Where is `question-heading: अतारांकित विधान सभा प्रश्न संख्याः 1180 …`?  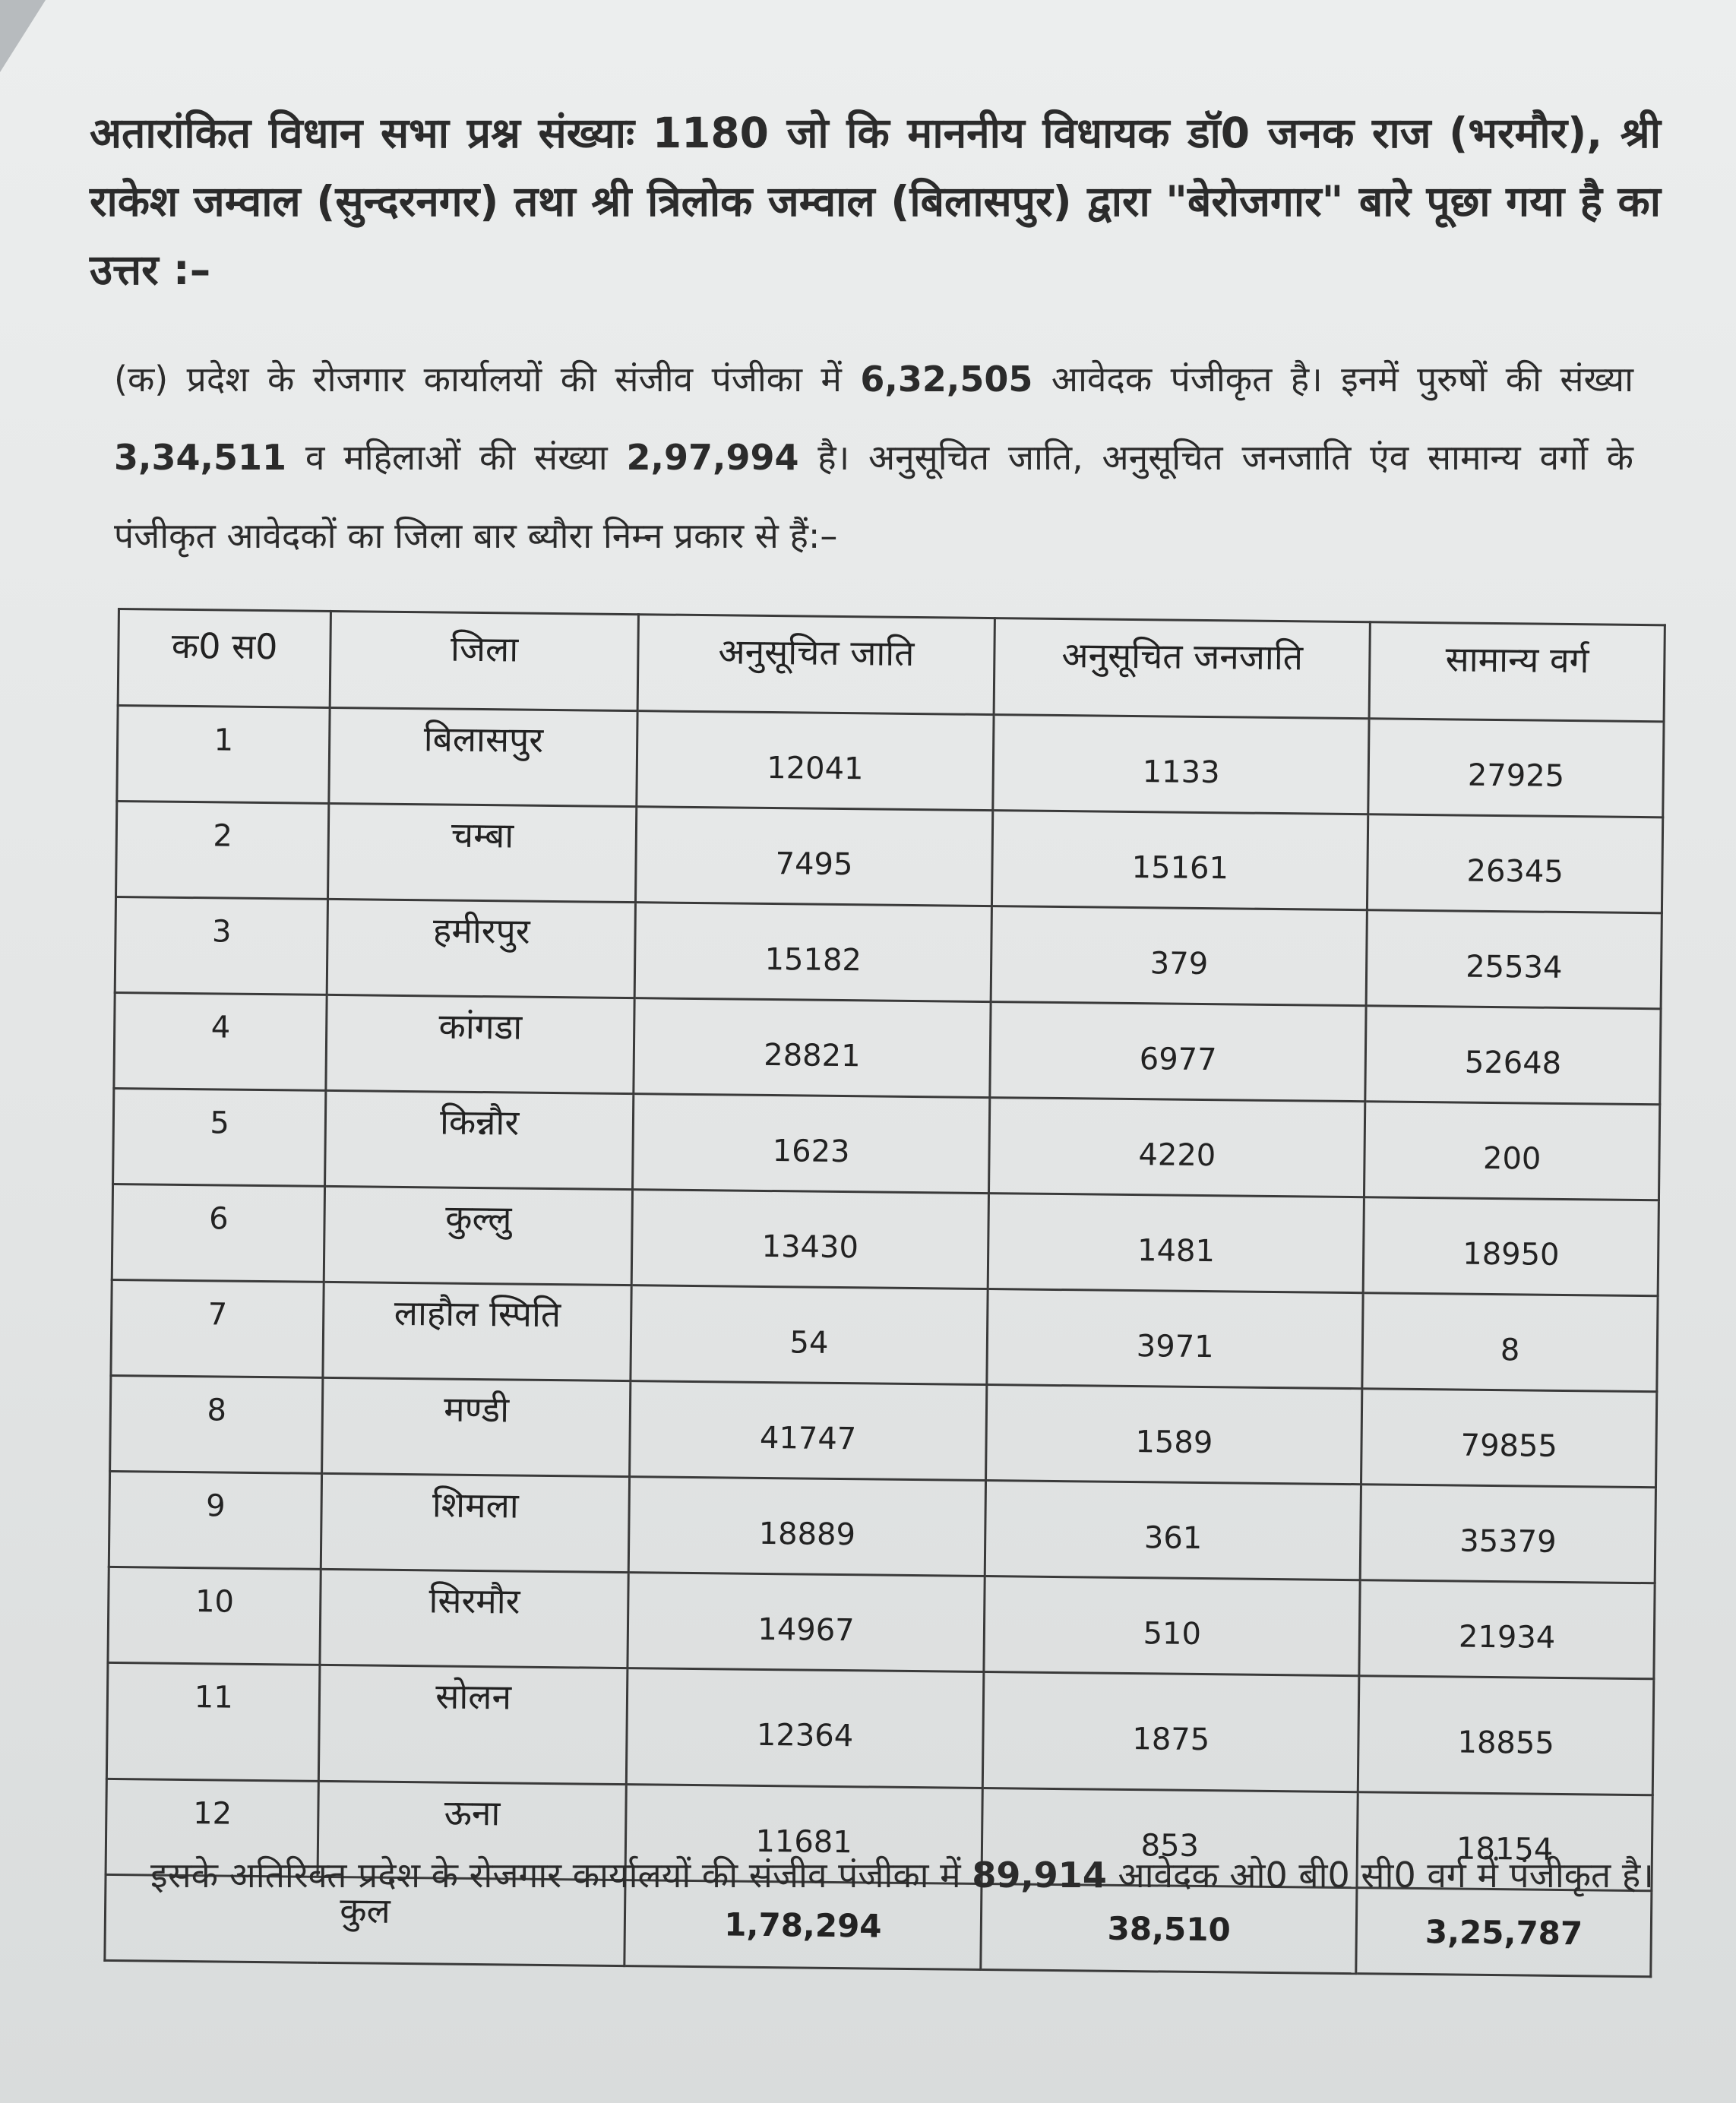
question-heading: अतारांकित विधान सभा प्रश्न संख्याः 1180 … is located at coordinates (875, 202).